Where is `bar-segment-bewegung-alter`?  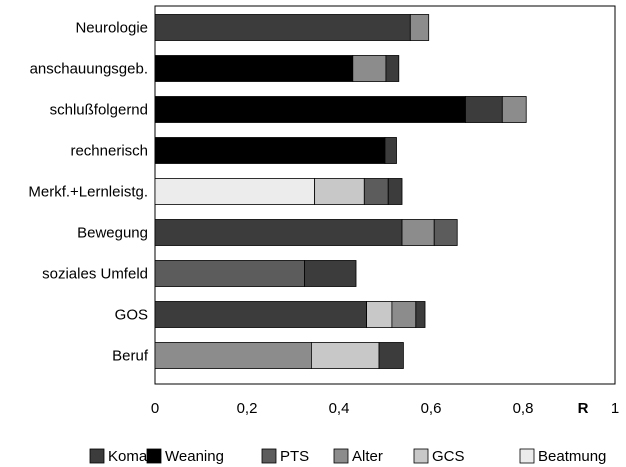
bar-segment-bewegung-alter is located at coordinates (418, 232).